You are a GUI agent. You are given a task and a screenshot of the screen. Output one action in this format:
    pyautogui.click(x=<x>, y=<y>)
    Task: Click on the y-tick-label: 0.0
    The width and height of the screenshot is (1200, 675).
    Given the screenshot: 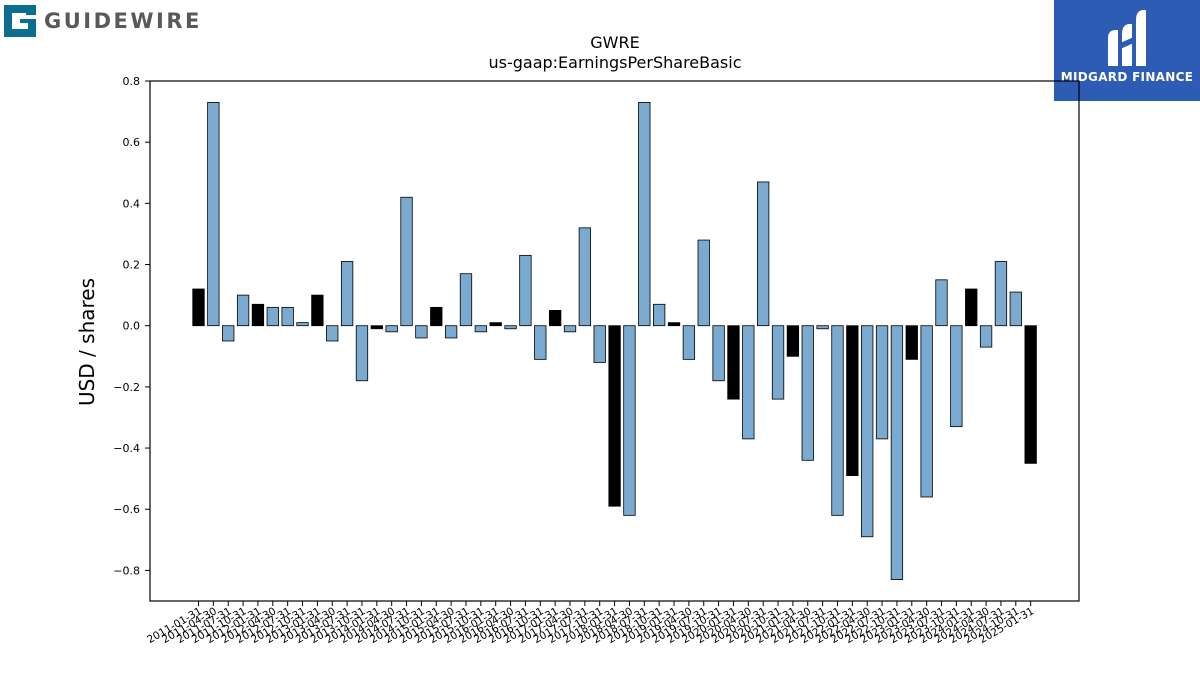 What is the action you would take?
    pyautogui.click(x=132, y=326)
    